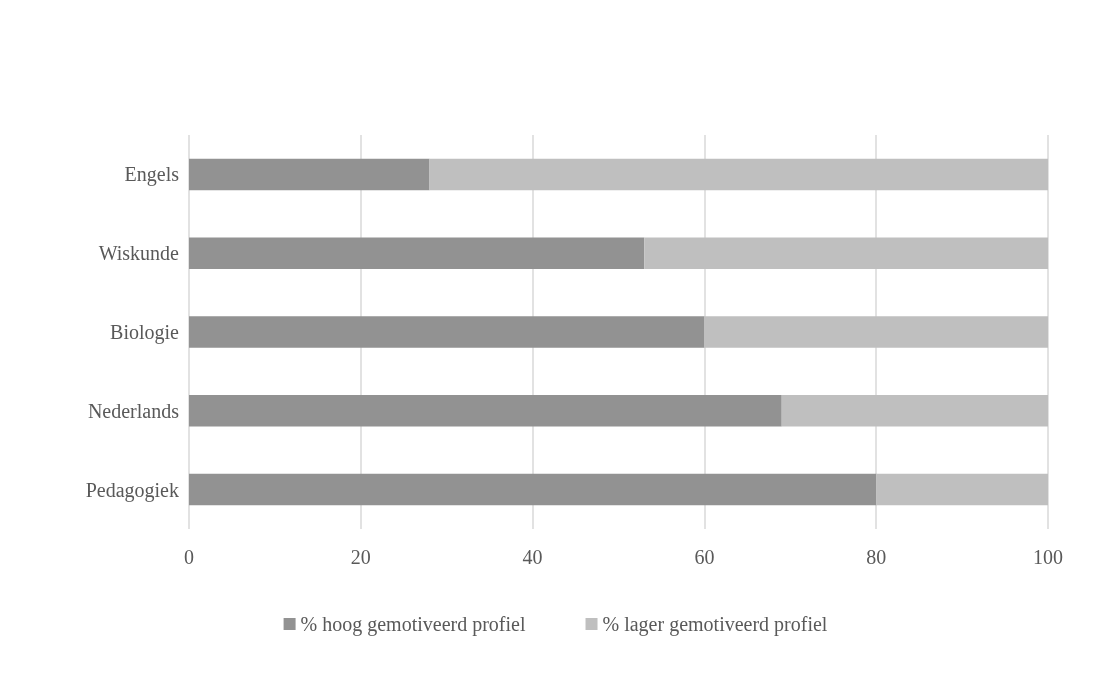 The width and height of the screenshot is (1111, 682). I want to click on legend-label: % lager gemotiveerd profiel, so click(715, 624).